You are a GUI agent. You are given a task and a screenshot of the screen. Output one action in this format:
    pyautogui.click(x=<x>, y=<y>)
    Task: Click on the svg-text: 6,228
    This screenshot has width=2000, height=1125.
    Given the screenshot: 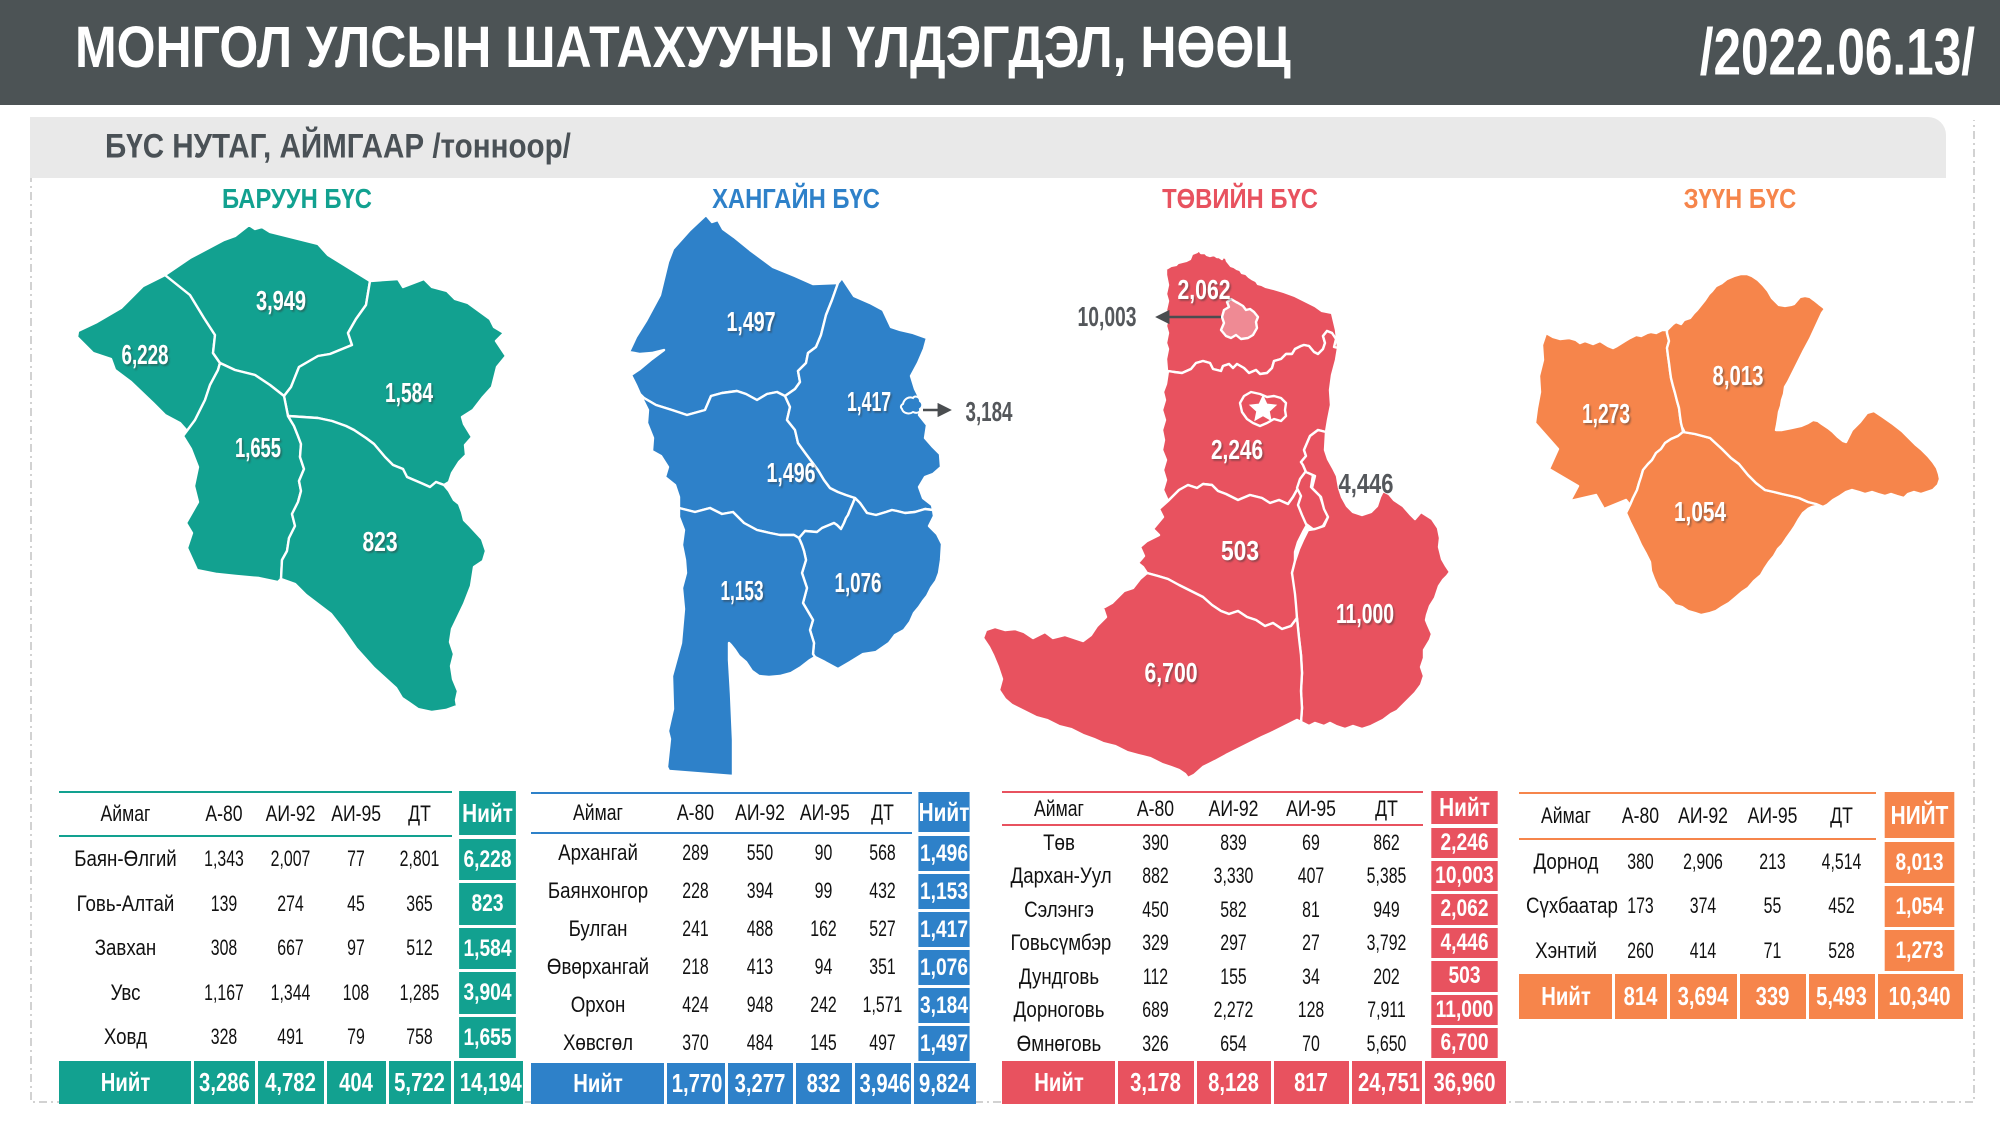 What is the action you would take?
    pyautogui.click(x=145, y=354)
    